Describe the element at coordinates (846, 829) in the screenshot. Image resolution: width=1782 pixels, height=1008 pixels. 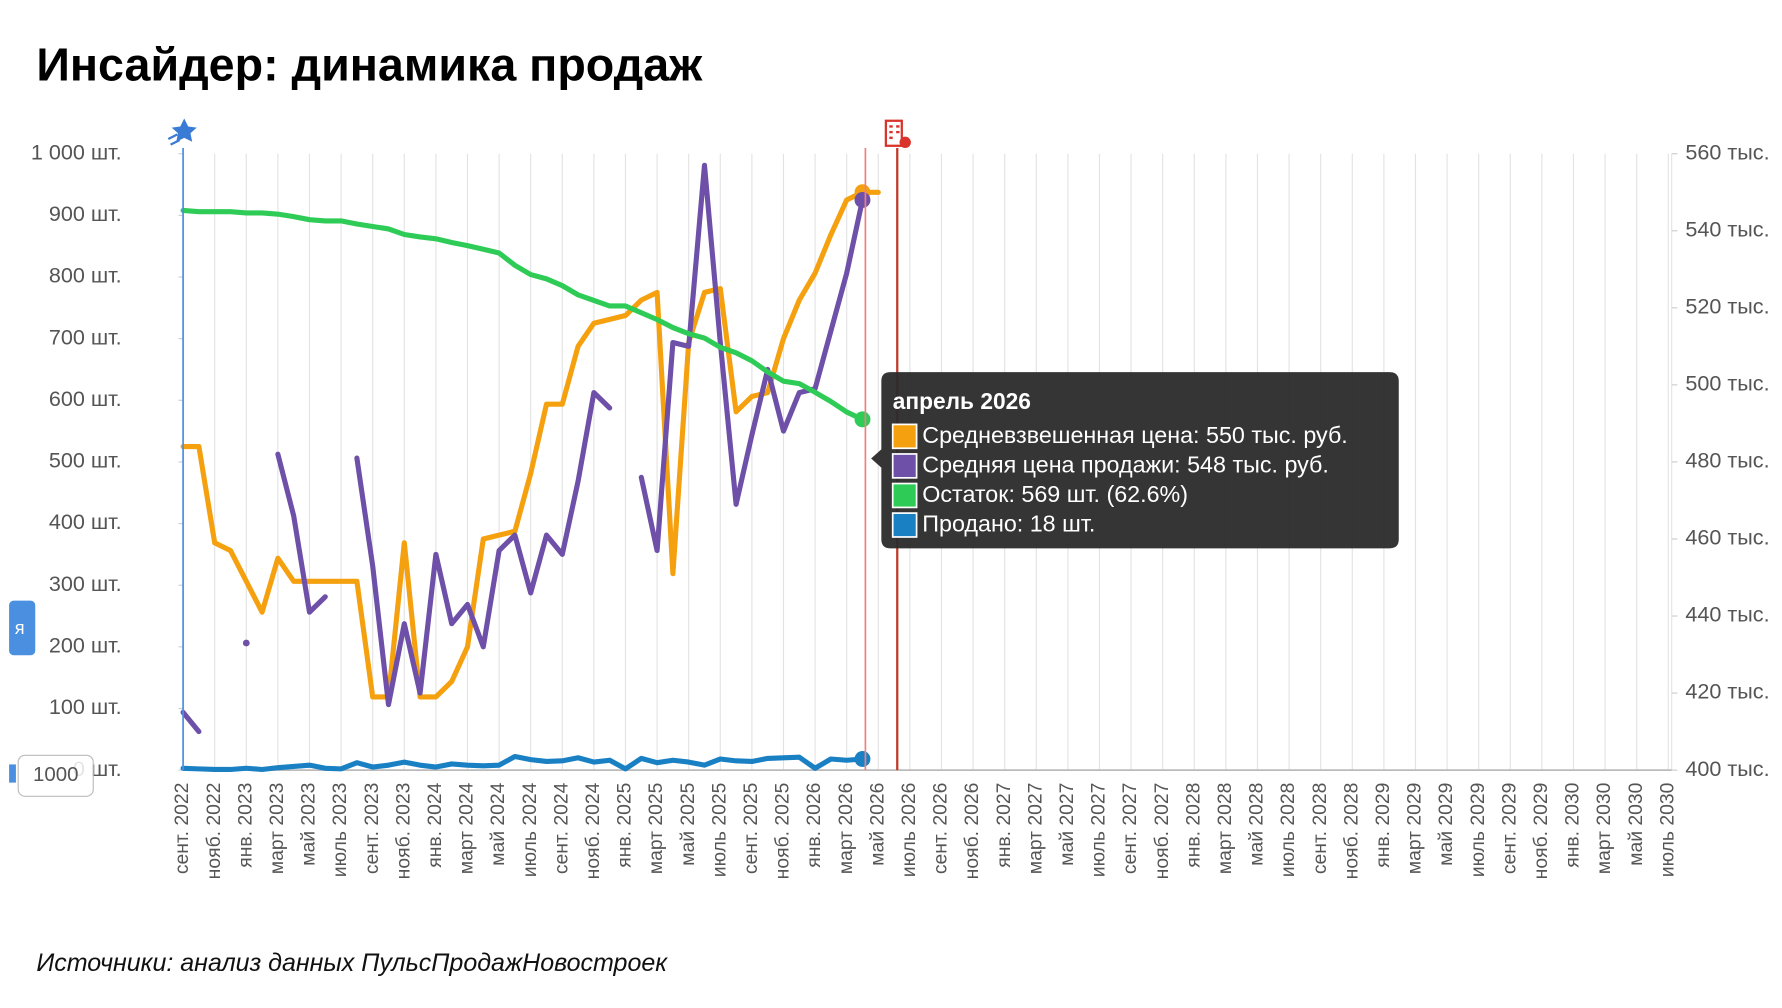
I see `x-tick-label: март 2026` at that location.